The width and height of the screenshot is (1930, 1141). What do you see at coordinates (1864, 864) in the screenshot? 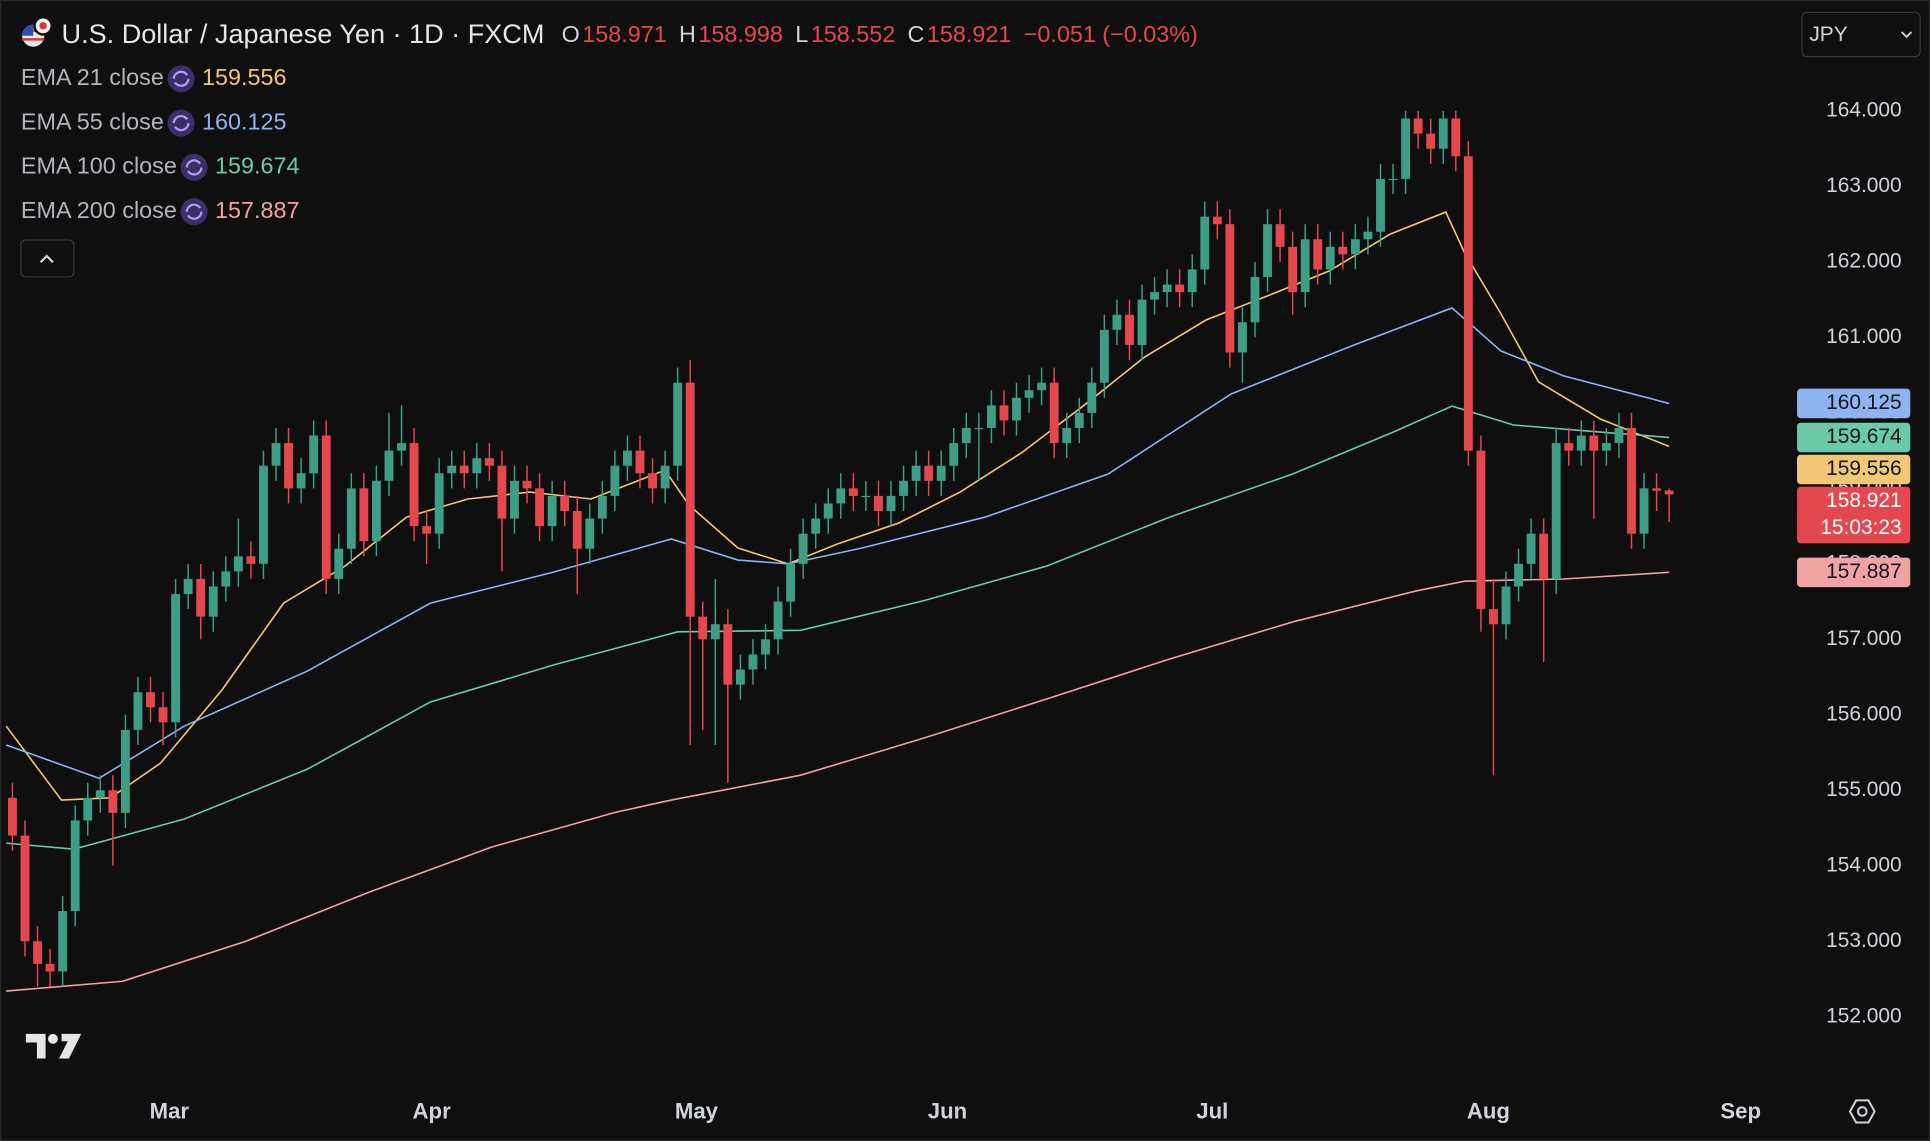
I see `y-tick-label: 154.000` at bounding box center [1864, 864].